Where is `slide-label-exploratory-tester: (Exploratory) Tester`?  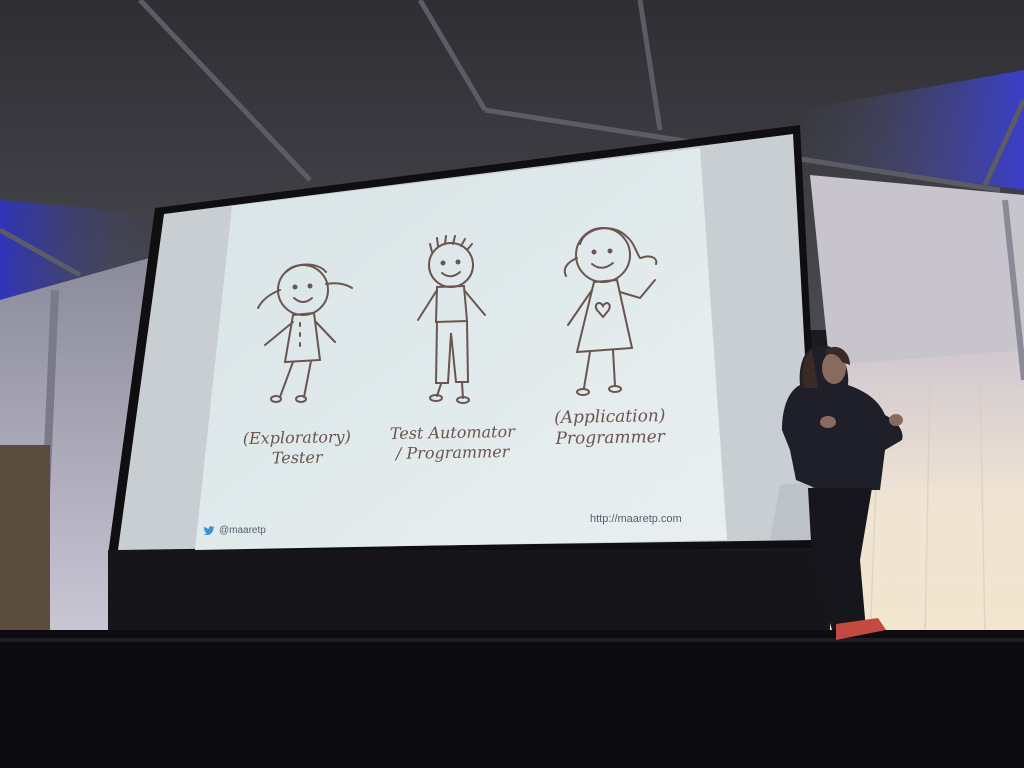 slide-label-exploratory-tester: (Exploratory) Tester is located at coordinates (297, 448).